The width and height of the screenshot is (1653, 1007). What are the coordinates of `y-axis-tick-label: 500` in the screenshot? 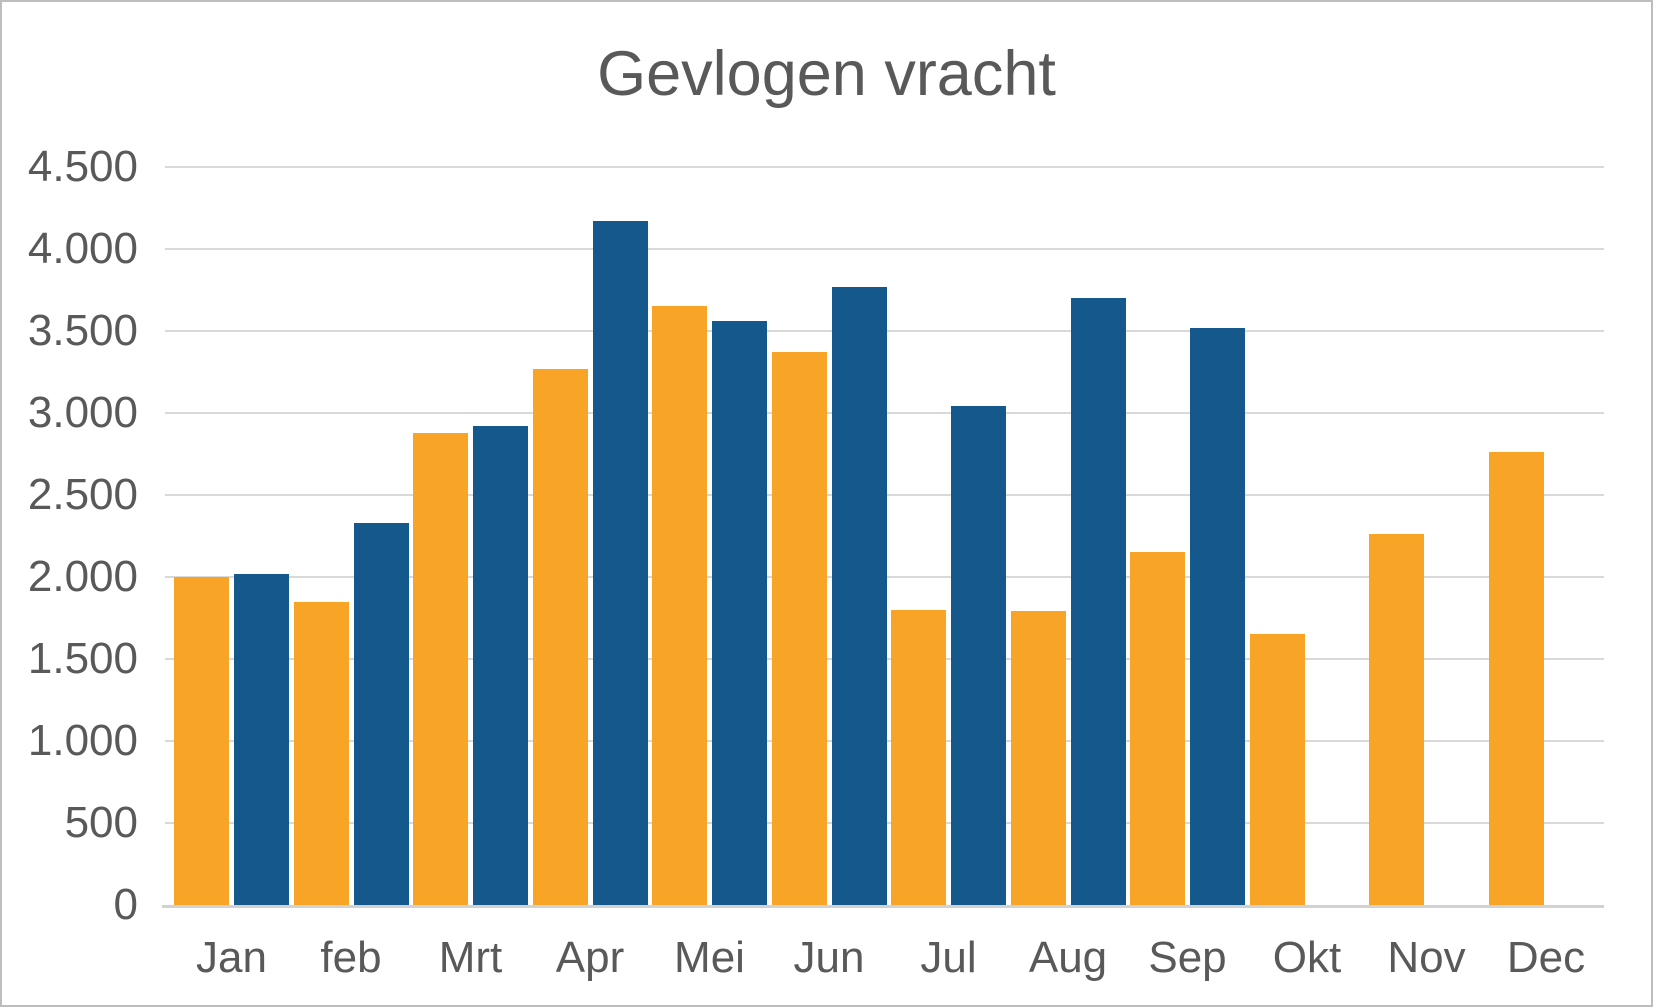 It's located at (101, 822).